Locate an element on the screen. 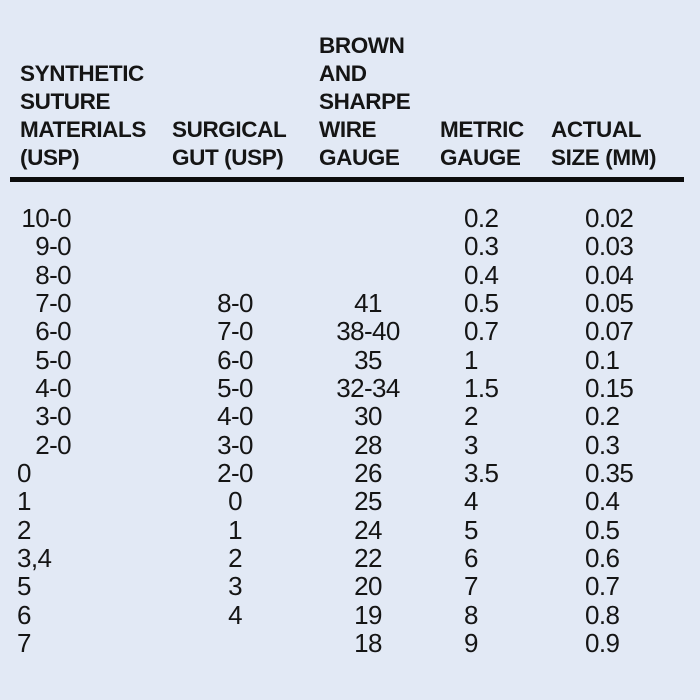  table-row: 1 0 25 4 0.4 is located at coordinates (350, 501).